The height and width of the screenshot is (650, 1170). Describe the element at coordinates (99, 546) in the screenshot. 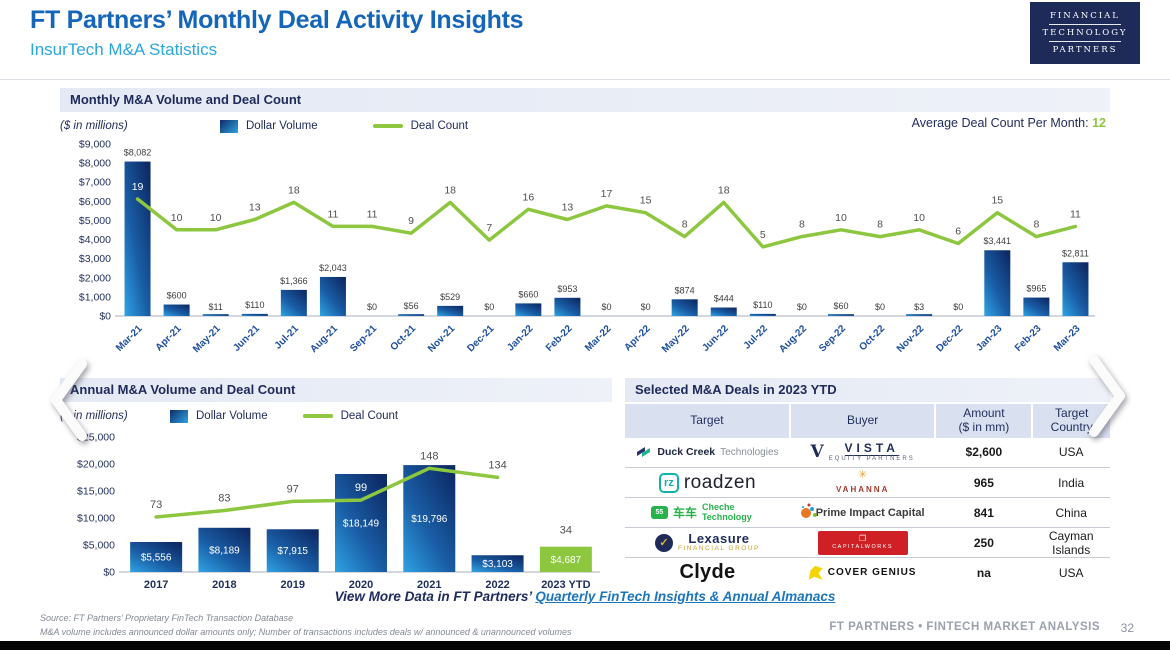

I see `y-tick-label: $5,000` at that location.